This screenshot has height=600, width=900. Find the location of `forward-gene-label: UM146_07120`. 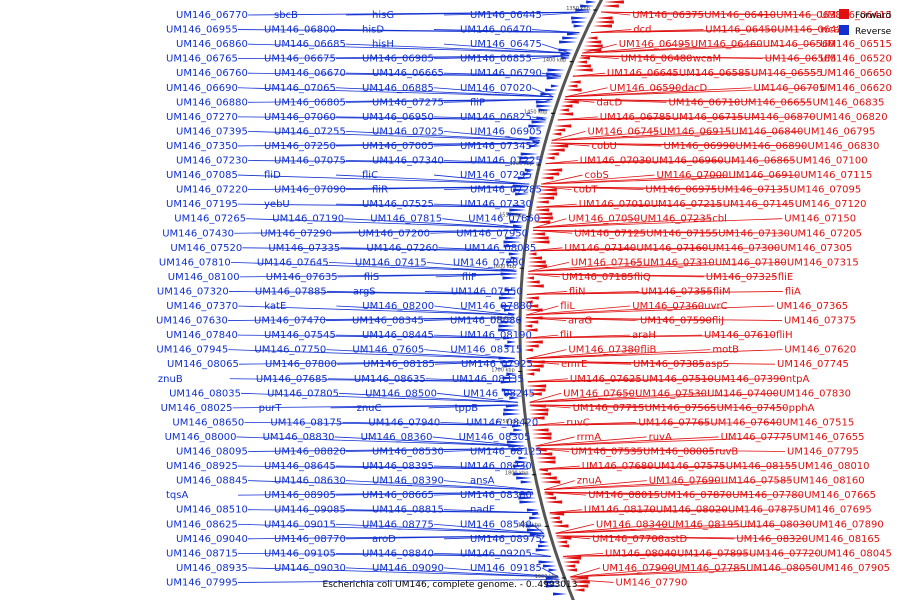

forward-gene-label: UM146_07120 is located at coordinates (831, 204).